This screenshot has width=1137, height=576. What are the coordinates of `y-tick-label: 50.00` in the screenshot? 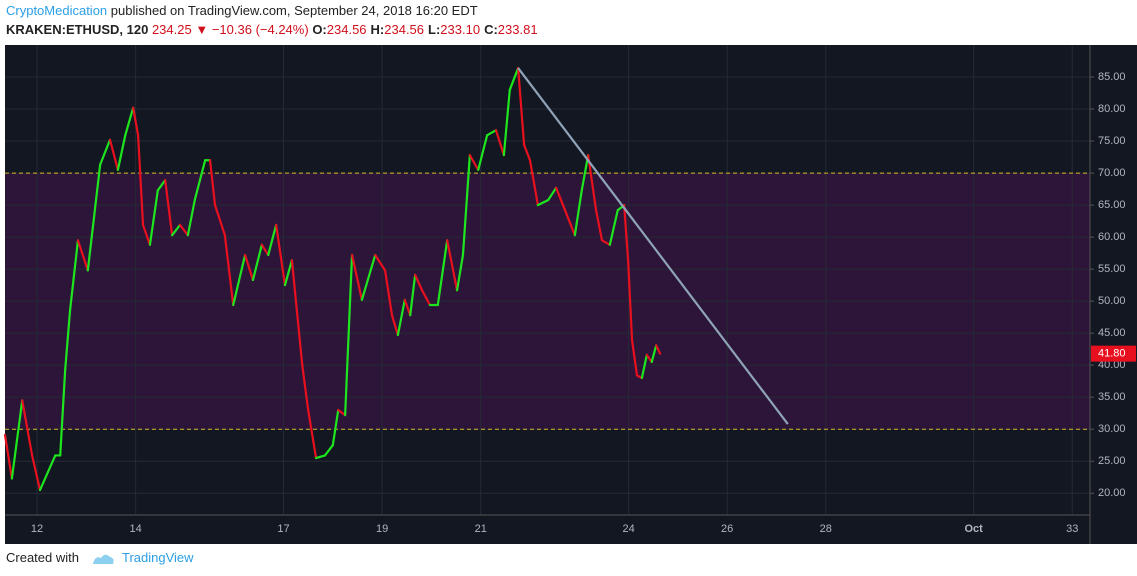 It's located at (1112, 301).